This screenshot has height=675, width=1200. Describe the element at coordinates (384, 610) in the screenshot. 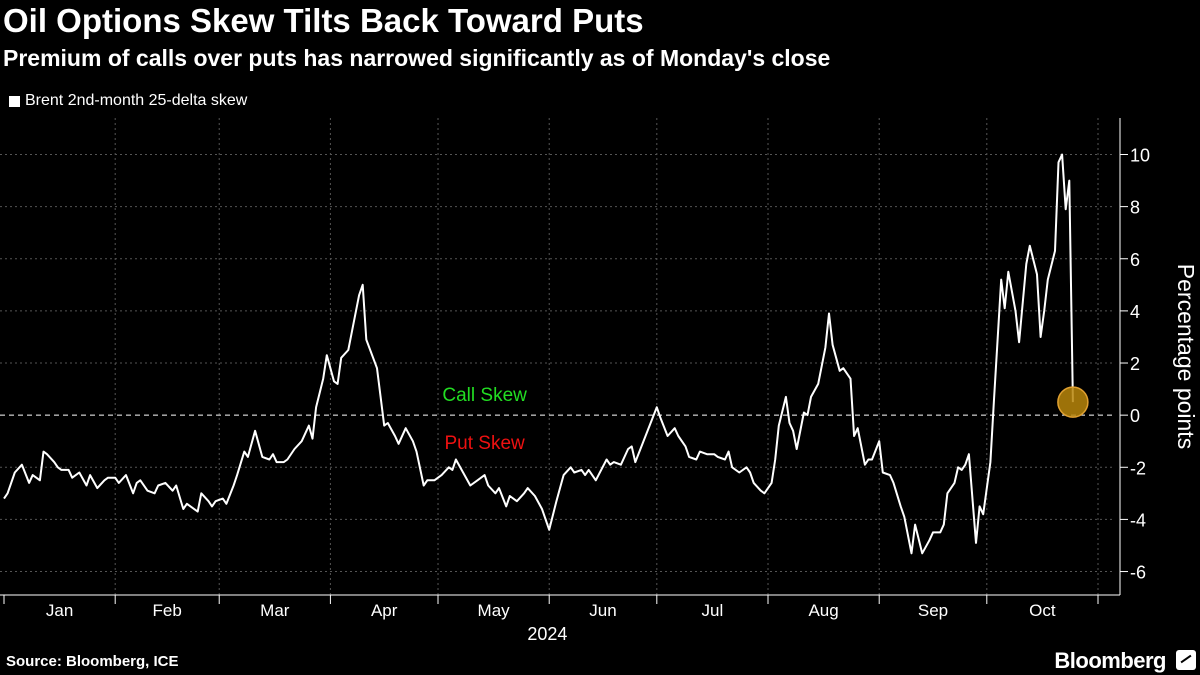

I see `x-tick-label: Apr` at that location.